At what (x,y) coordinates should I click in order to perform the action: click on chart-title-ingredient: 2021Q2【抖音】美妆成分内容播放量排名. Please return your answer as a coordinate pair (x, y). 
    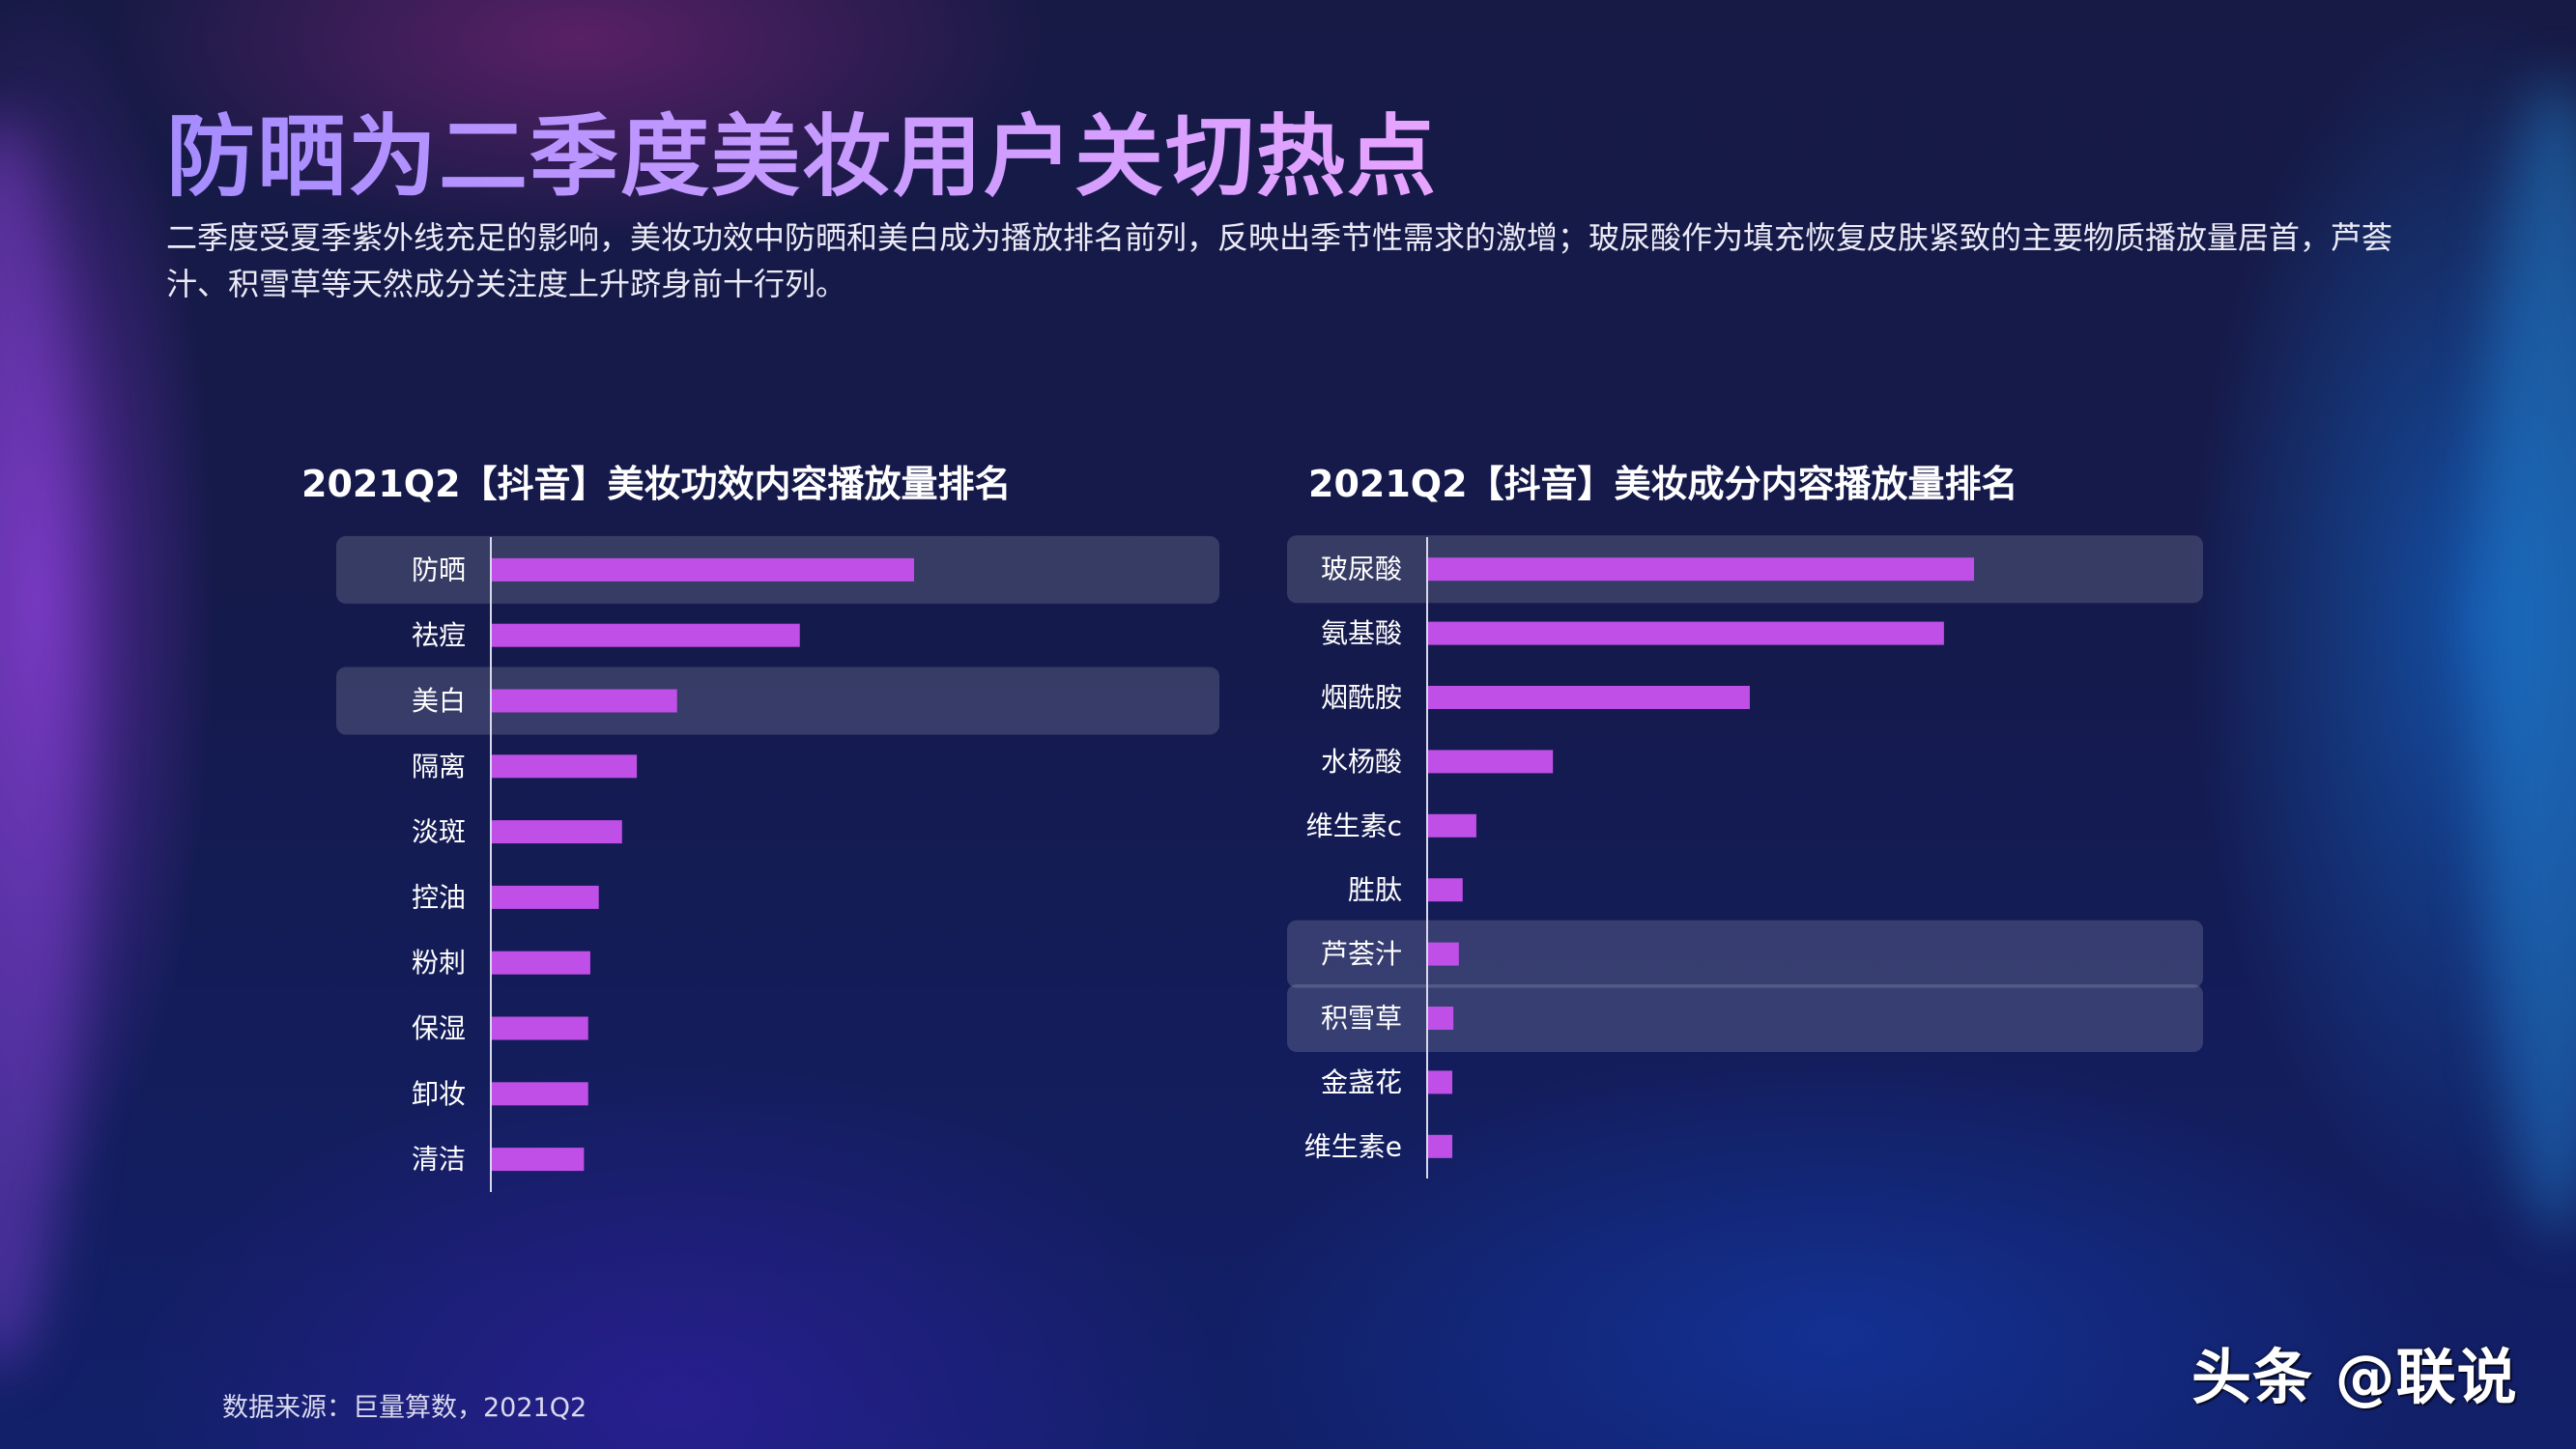
    Looking at the image, I should click on (1663, 484).